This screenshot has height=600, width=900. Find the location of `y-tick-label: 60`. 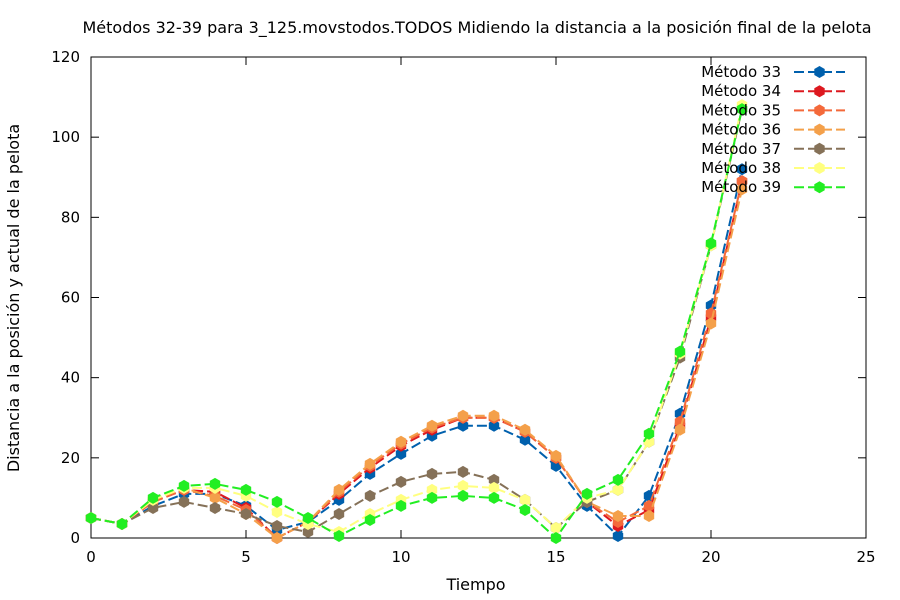

y-tick-label: 60 is located at coordinates (70, 298).